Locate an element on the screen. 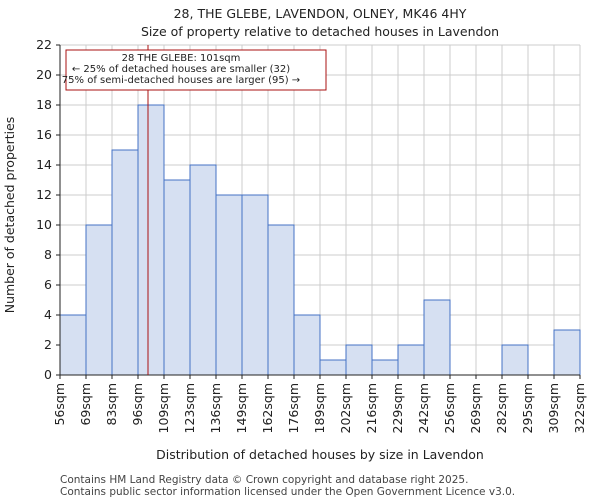 The width and height of the screenshot is (600, 500). x-tick-label: 96sqm is located at coordinates (137, 404).